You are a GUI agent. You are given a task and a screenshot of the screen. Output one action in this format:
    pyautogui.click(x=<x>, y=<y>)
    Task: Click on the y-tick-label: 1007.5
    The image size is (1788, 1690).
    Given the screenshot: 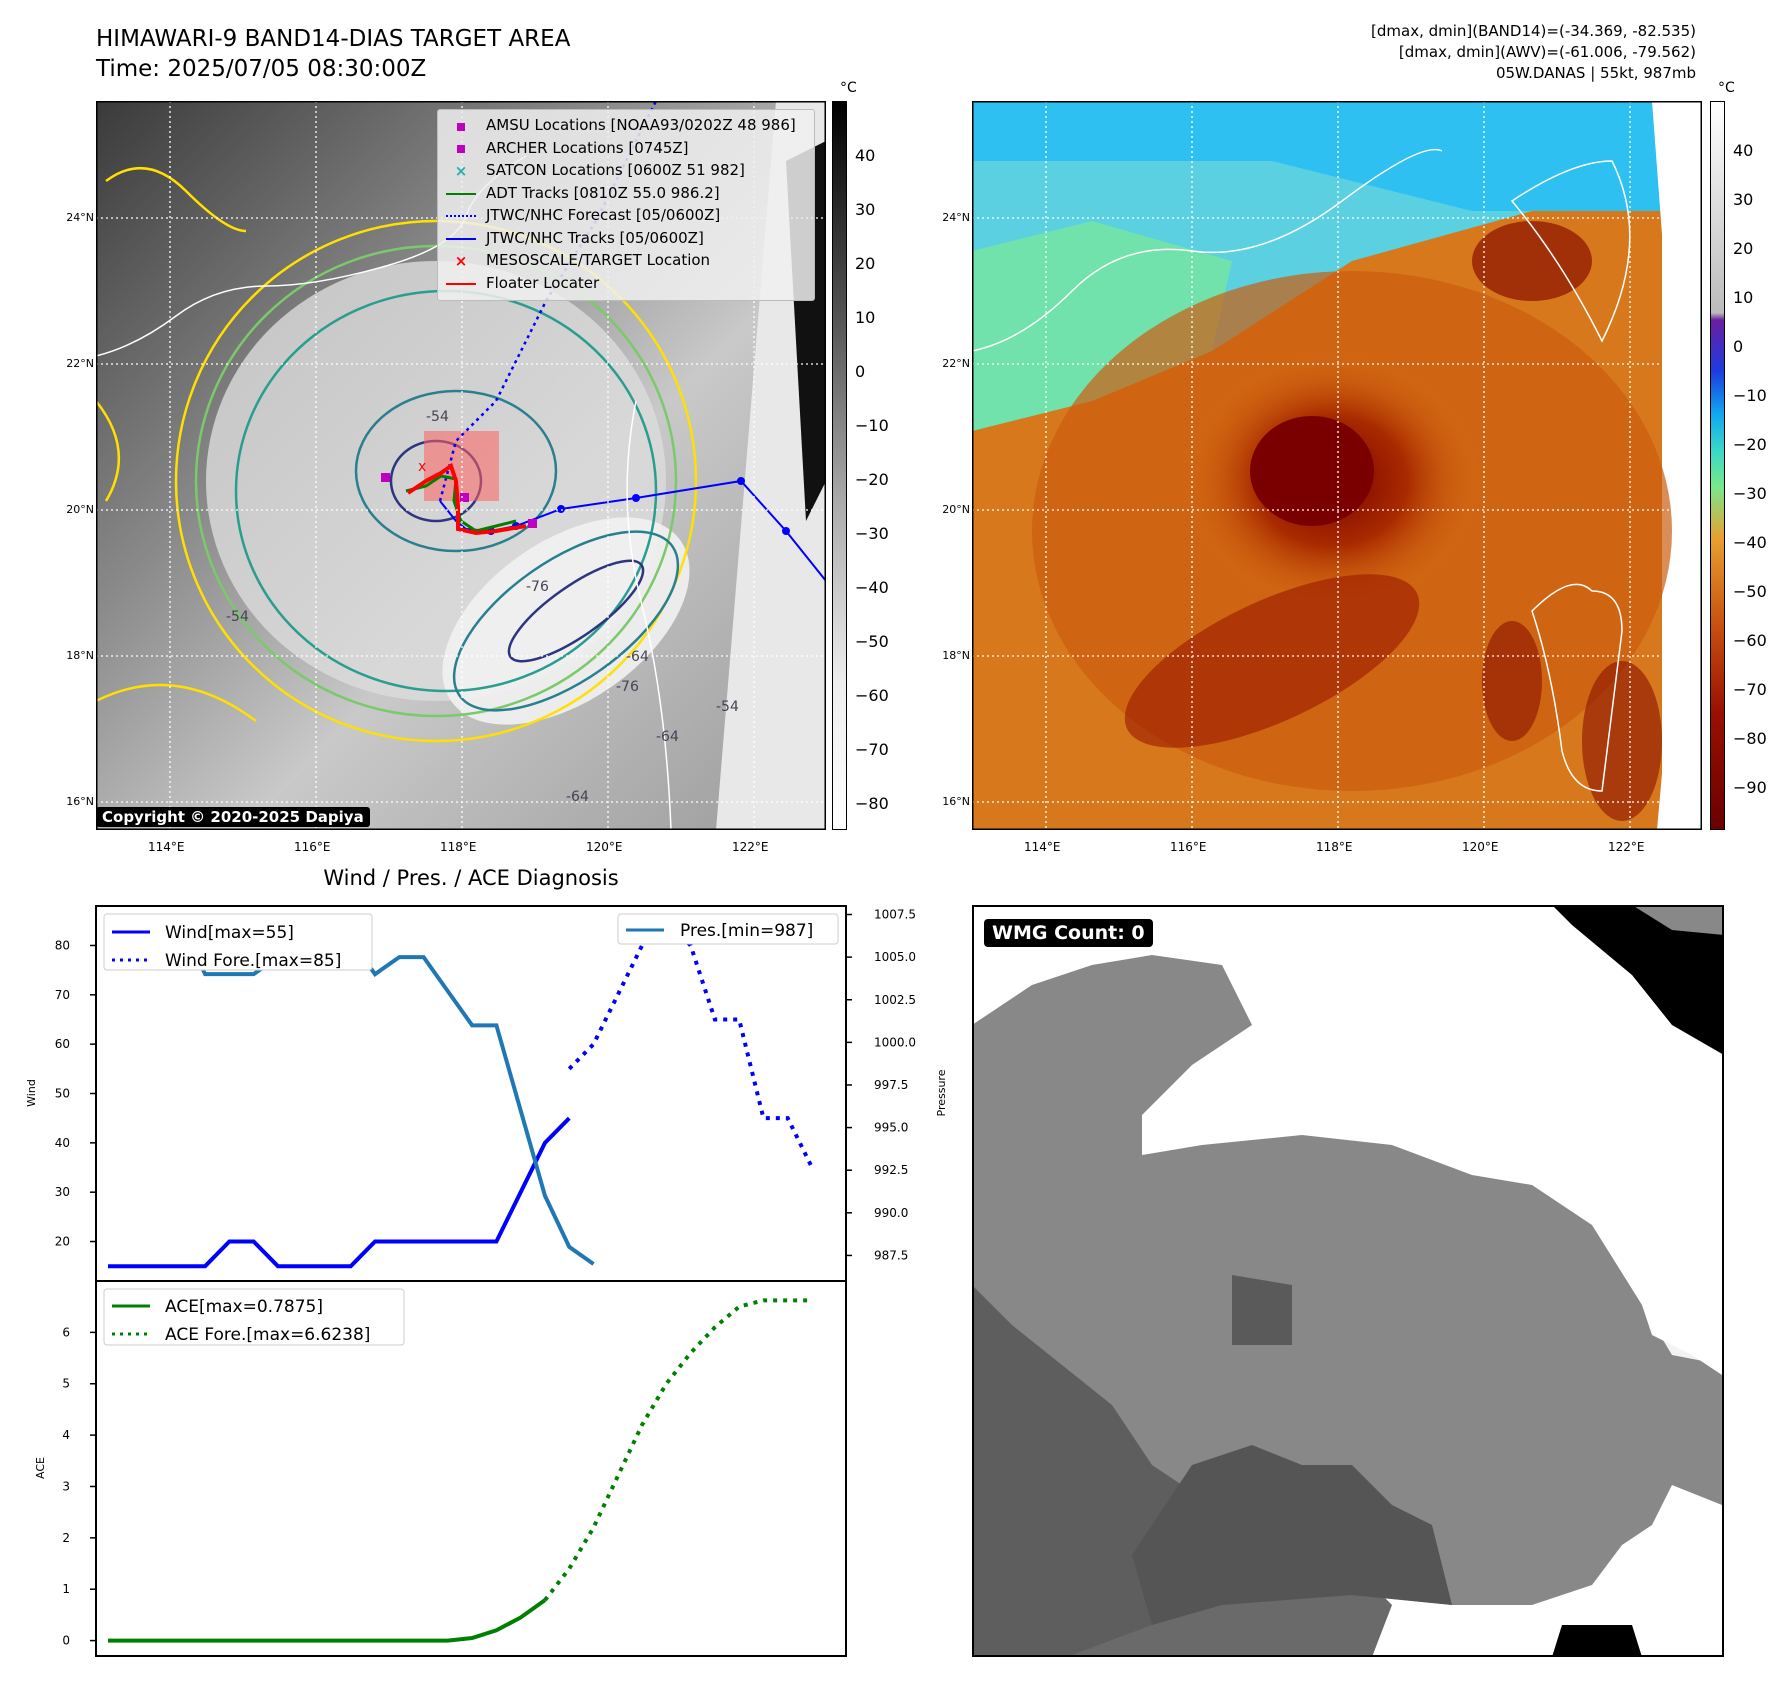 What is the action you would take?
    pyautogui.click(x=895, y=915)
    